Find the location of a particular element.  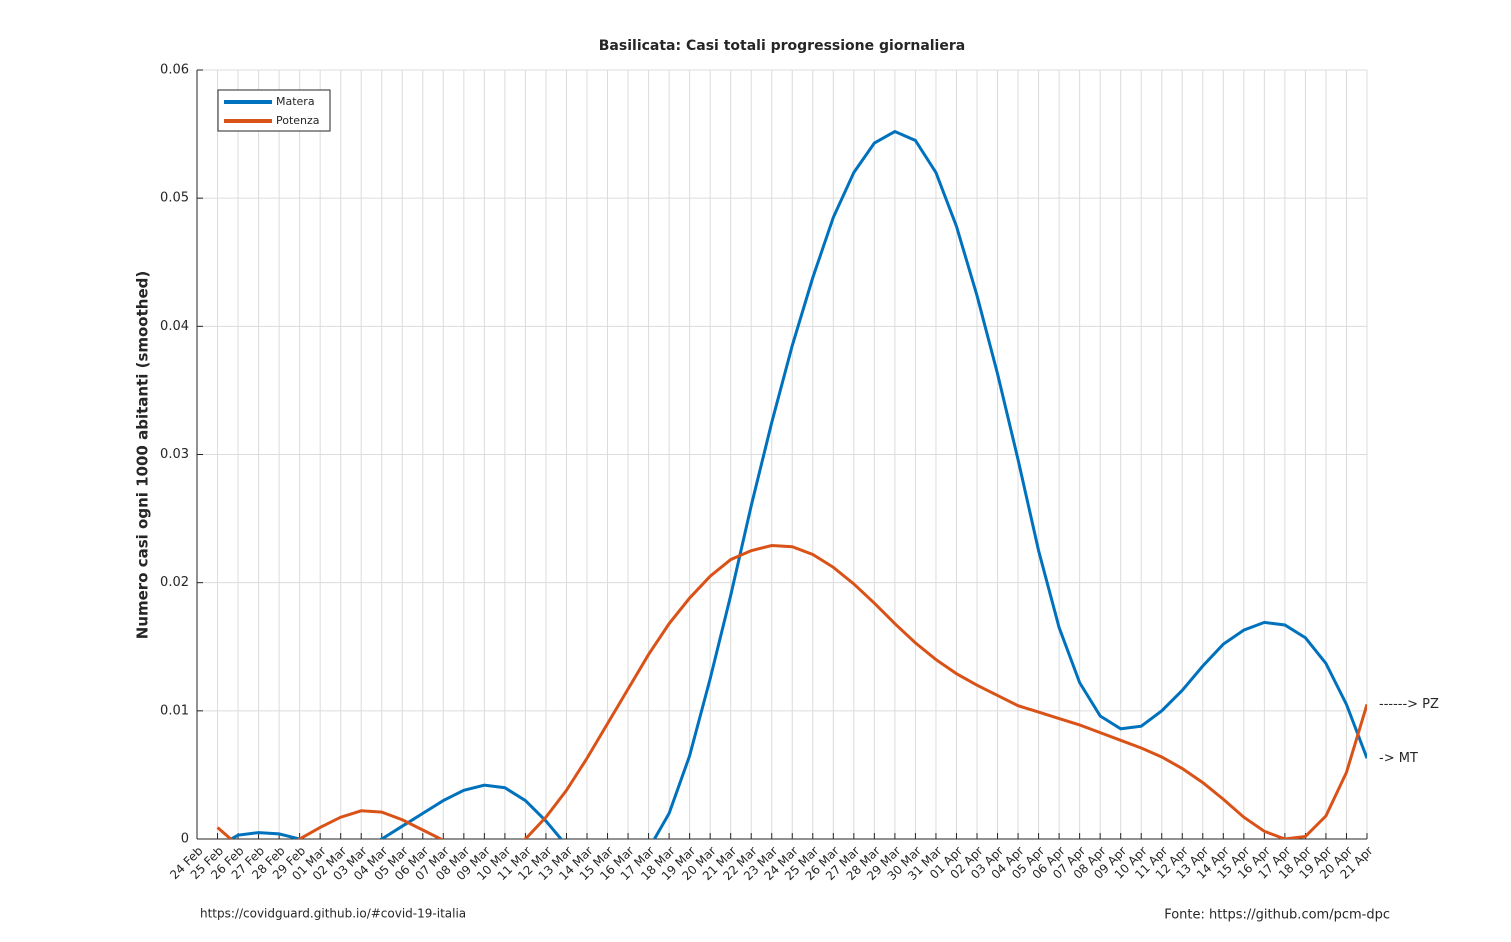

y-tick-label: 0.01 is located at coordinates (174, 710).